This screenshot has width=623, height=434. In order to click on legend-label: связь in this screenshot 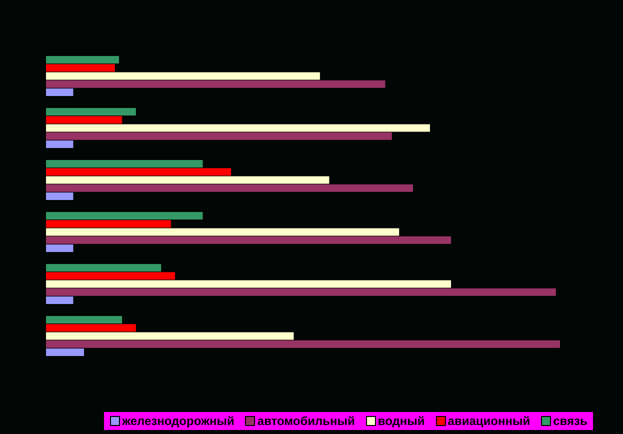, I will do `click(570, 421)`.